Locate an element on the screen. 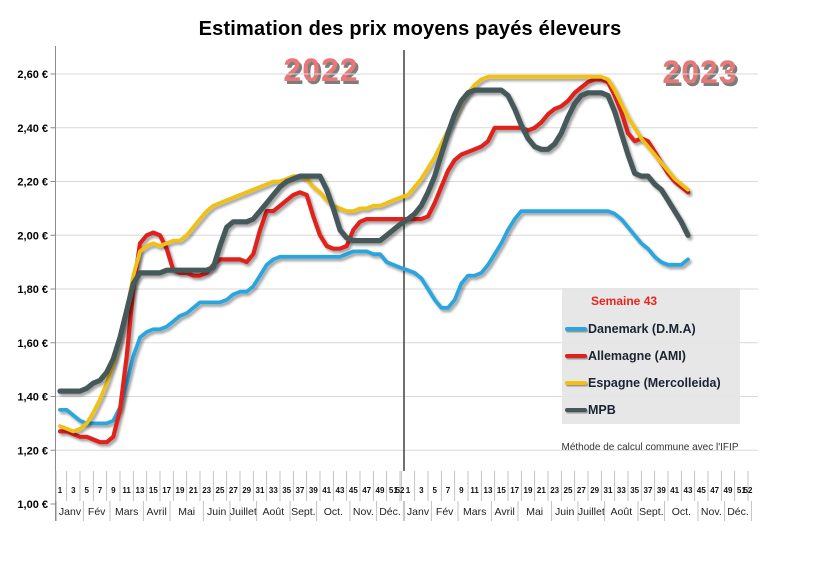 This screenshot has width=820, height=577. svg-text: 31 is located at coordinates (608, 490).